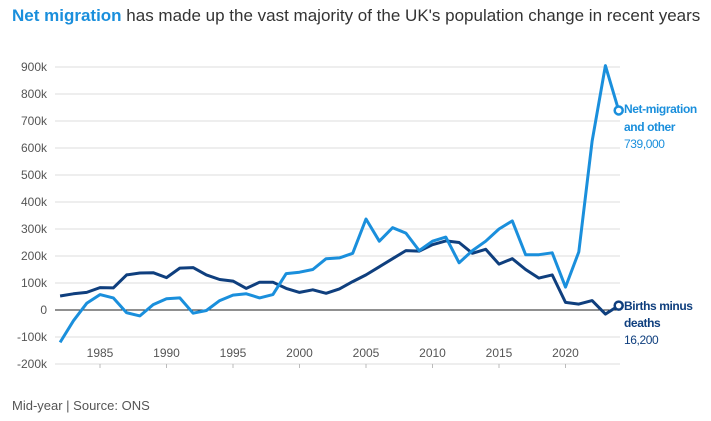 The image size is (711, 421). Describe the element at coordinates (658, 306) in the screenshot. I see `births-label-1: Births minus` at that location.